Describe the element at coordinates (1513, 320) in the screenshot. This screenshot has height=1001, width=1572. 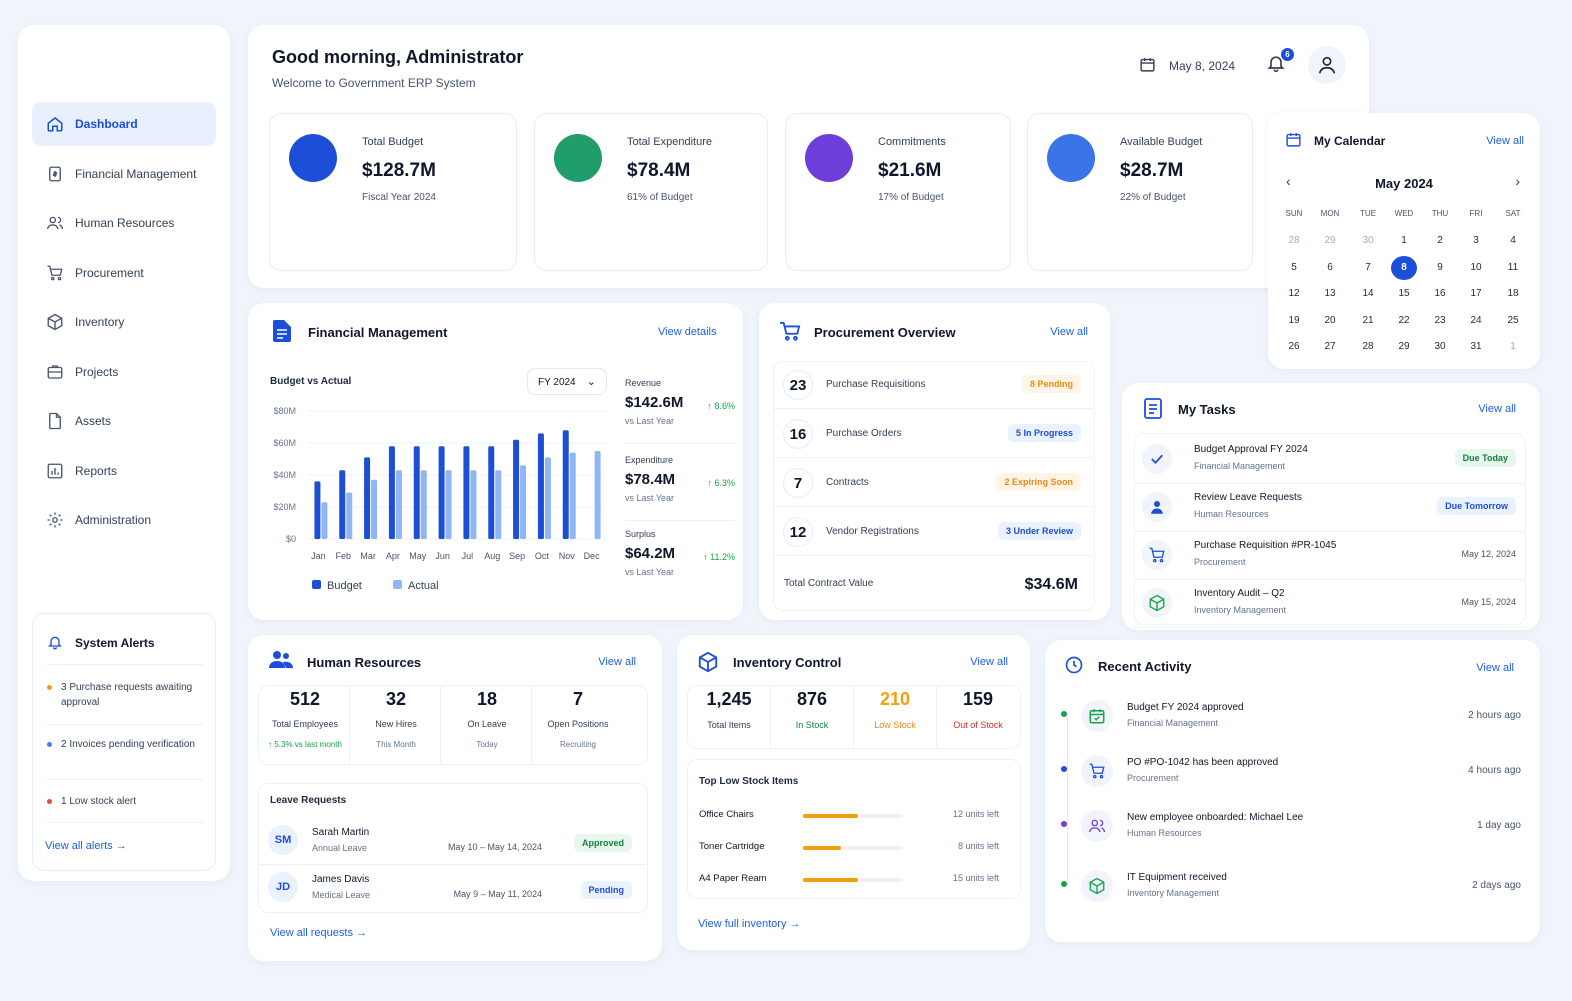
I see `calendar-day: 25` at that location.